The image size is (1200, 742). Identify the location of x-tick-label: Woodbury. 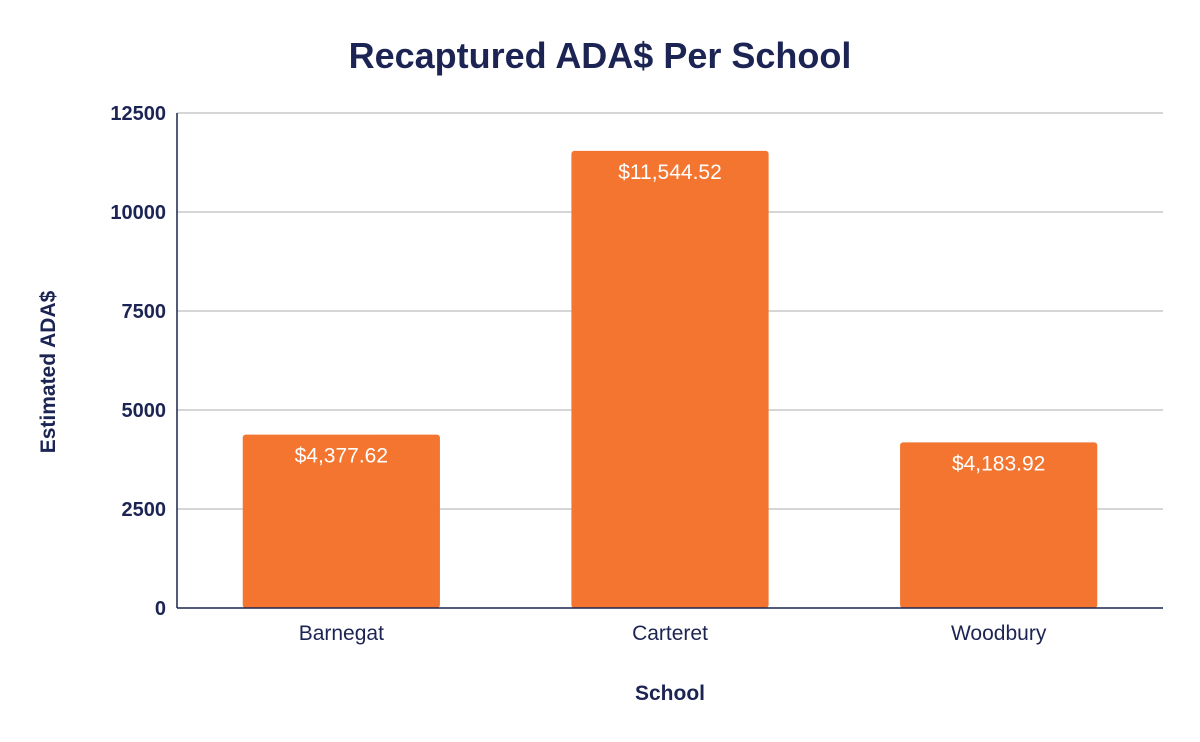
(999, 633).